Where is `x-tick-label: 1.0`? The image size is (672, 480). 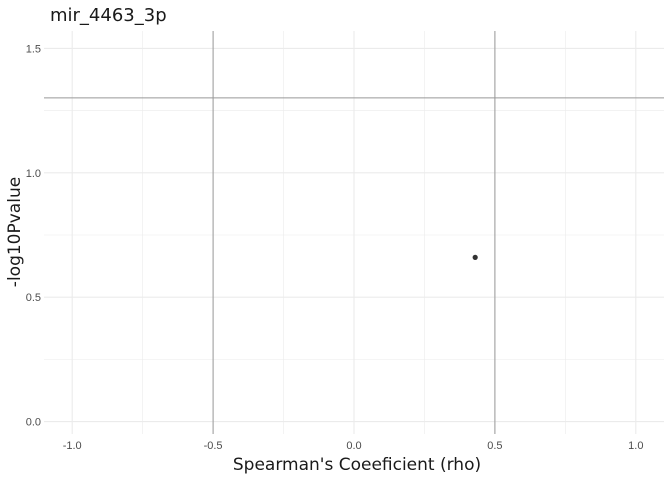 x-tick-label: 1.0 is located at coordinates (635, 446).